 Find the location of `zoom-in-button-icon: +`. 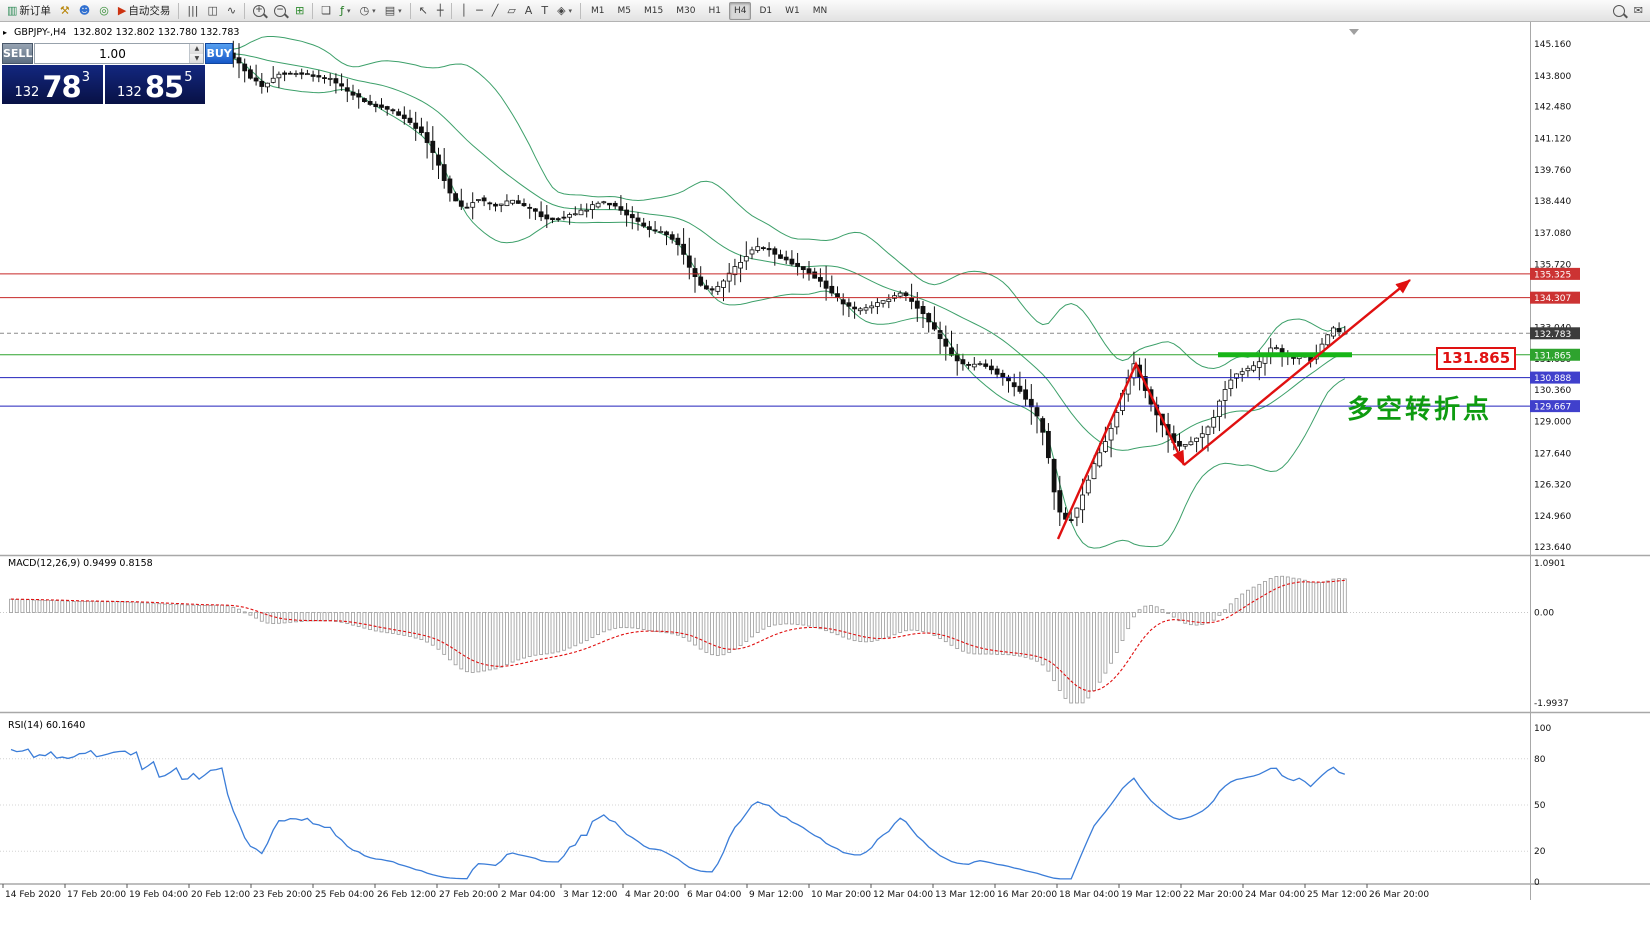

zoom-in-button-icon: + is located at coordinates (259, 10).